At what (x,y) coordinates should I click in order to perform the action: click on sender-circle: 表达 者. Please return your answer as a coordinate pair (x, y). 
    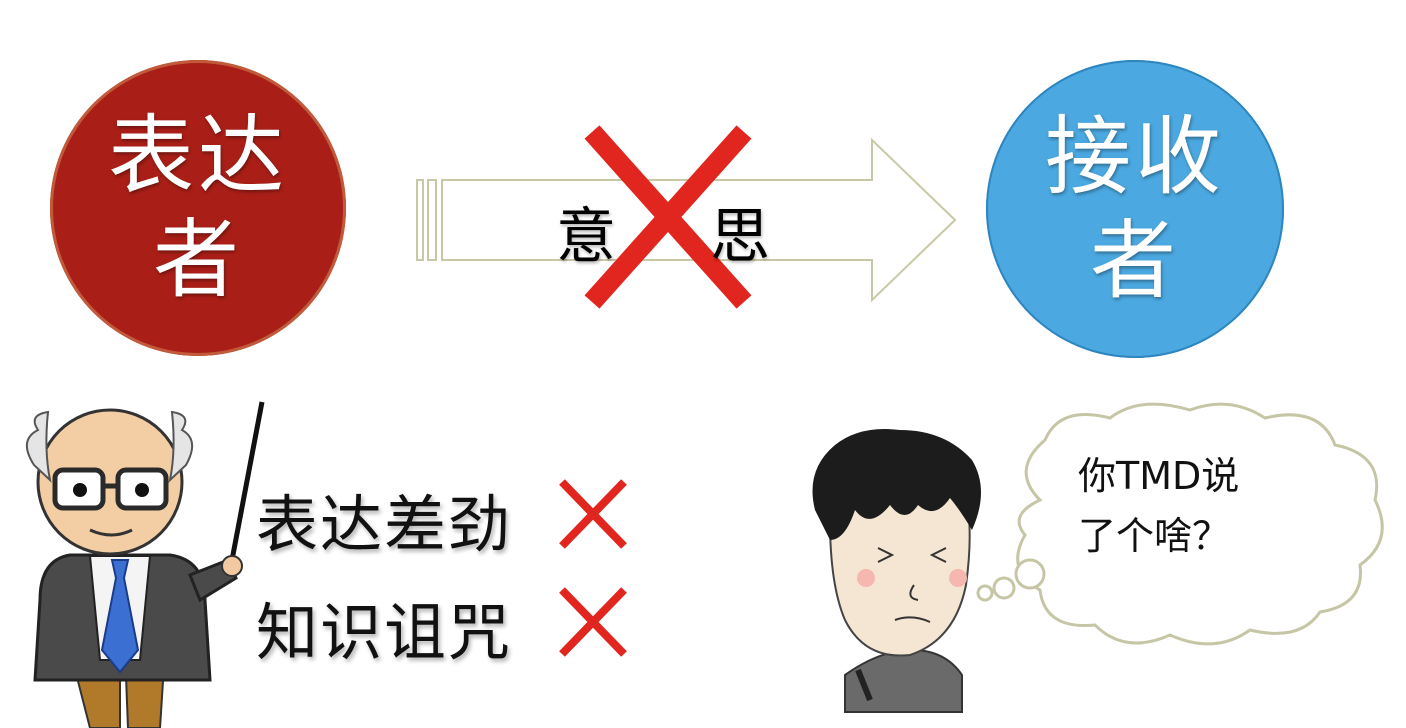
    Looking at the image, I should click on (198, 208).